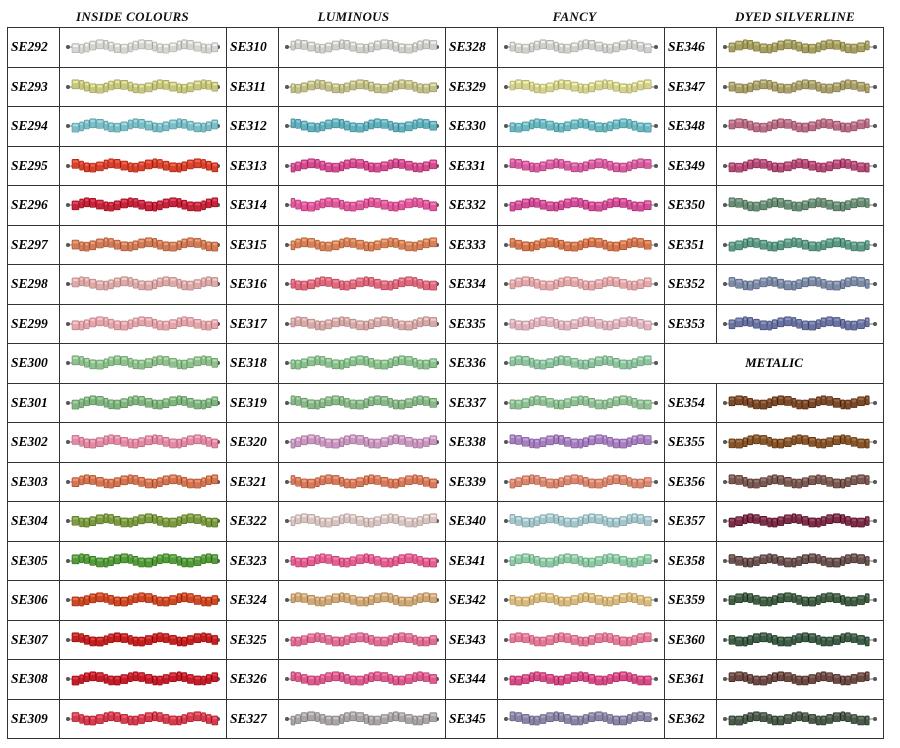 This screenshot has width=900, height=748. I want to click on code-se361: SE361, so click(690, 679).